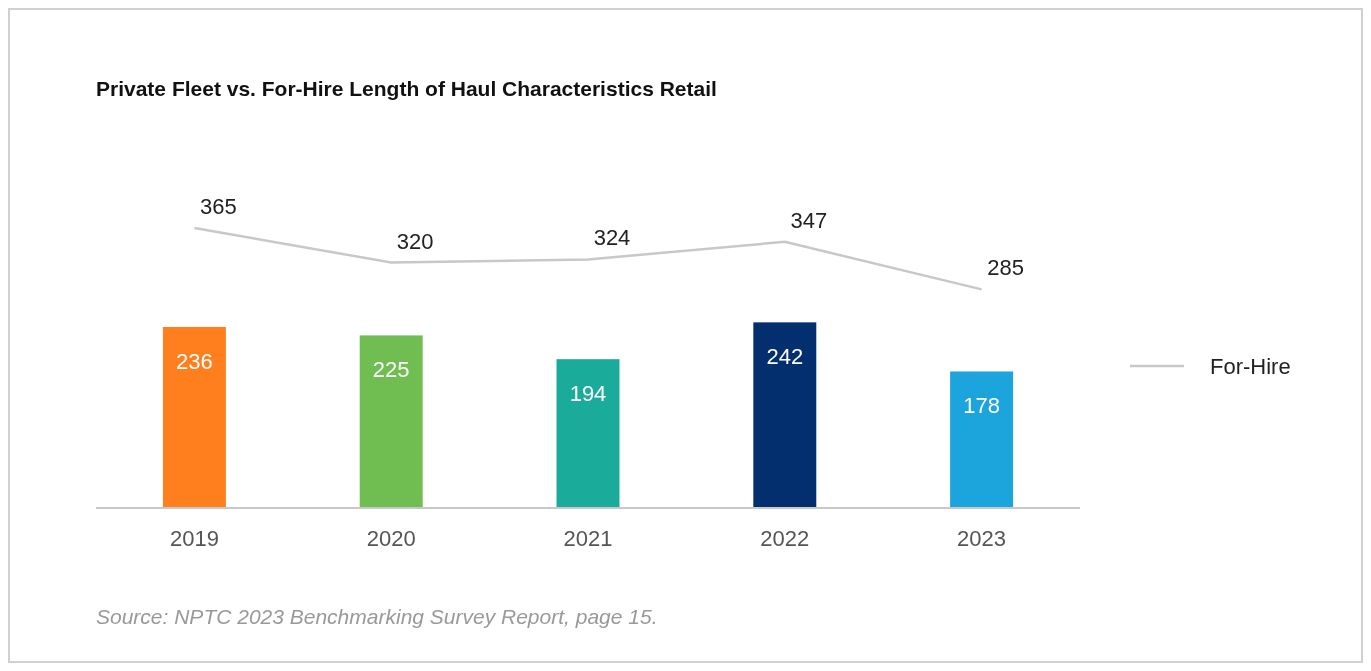 This screenshot has width=1371, height=671. What do you see at coordinates (809, 220) in the screenshot?
I see `data-label: 347` at bounding box center [809, 220].